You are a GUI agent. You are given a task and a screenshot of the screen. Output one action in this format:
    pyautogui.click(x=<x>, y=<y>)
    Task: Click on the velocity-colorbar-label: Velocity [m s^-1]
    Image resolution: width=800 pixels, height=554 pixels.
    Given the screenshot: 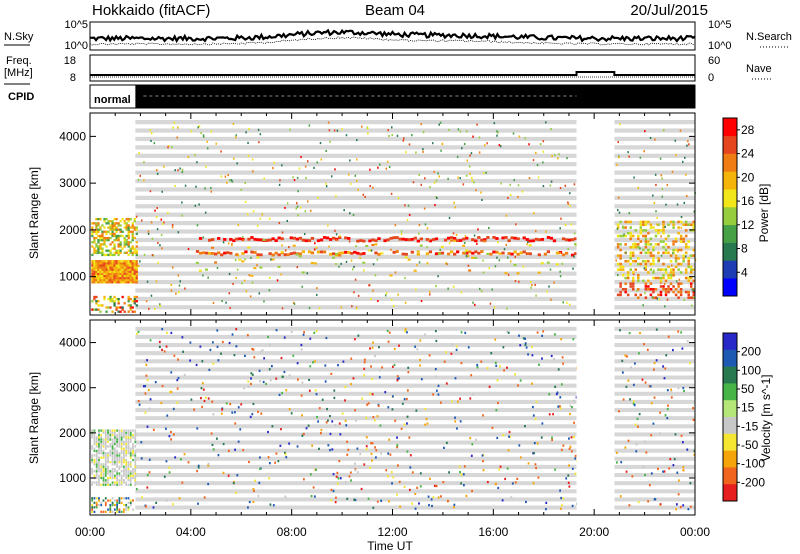 What is the action you would take?
    pyautogui.click(x=766, y=418)
    